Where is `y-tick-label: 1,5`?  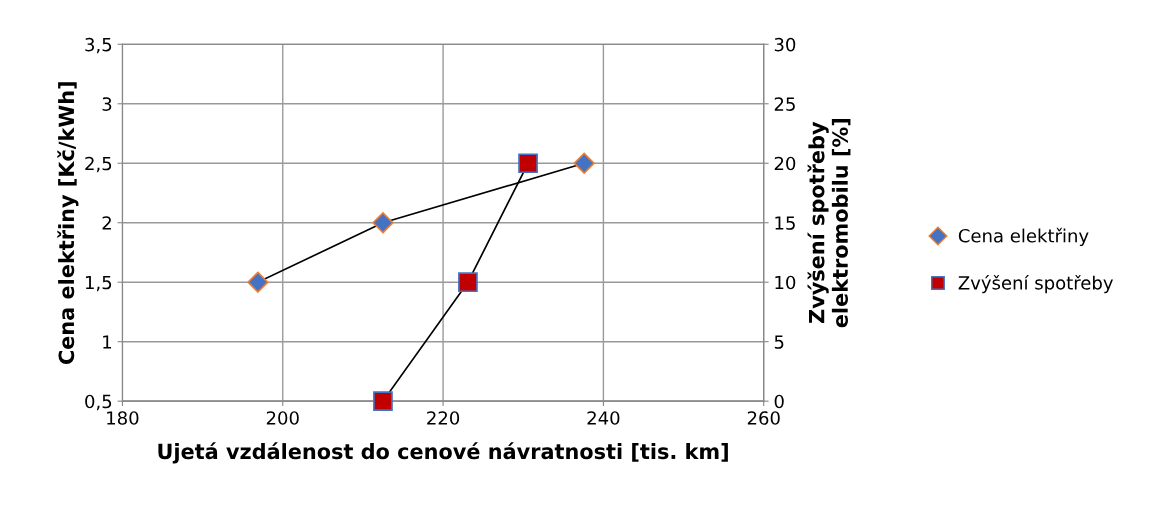
y-tick-label: 1,5 is located at coordinates (98, 283).